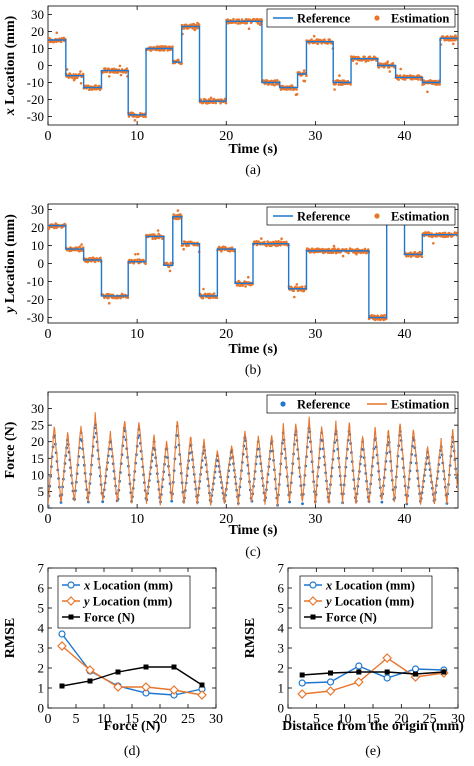 This screenshot has width=474, height=766. Describe the element at coordinates (377, 18) in the screenshot. I see `legend-estimation-marker` at that location.